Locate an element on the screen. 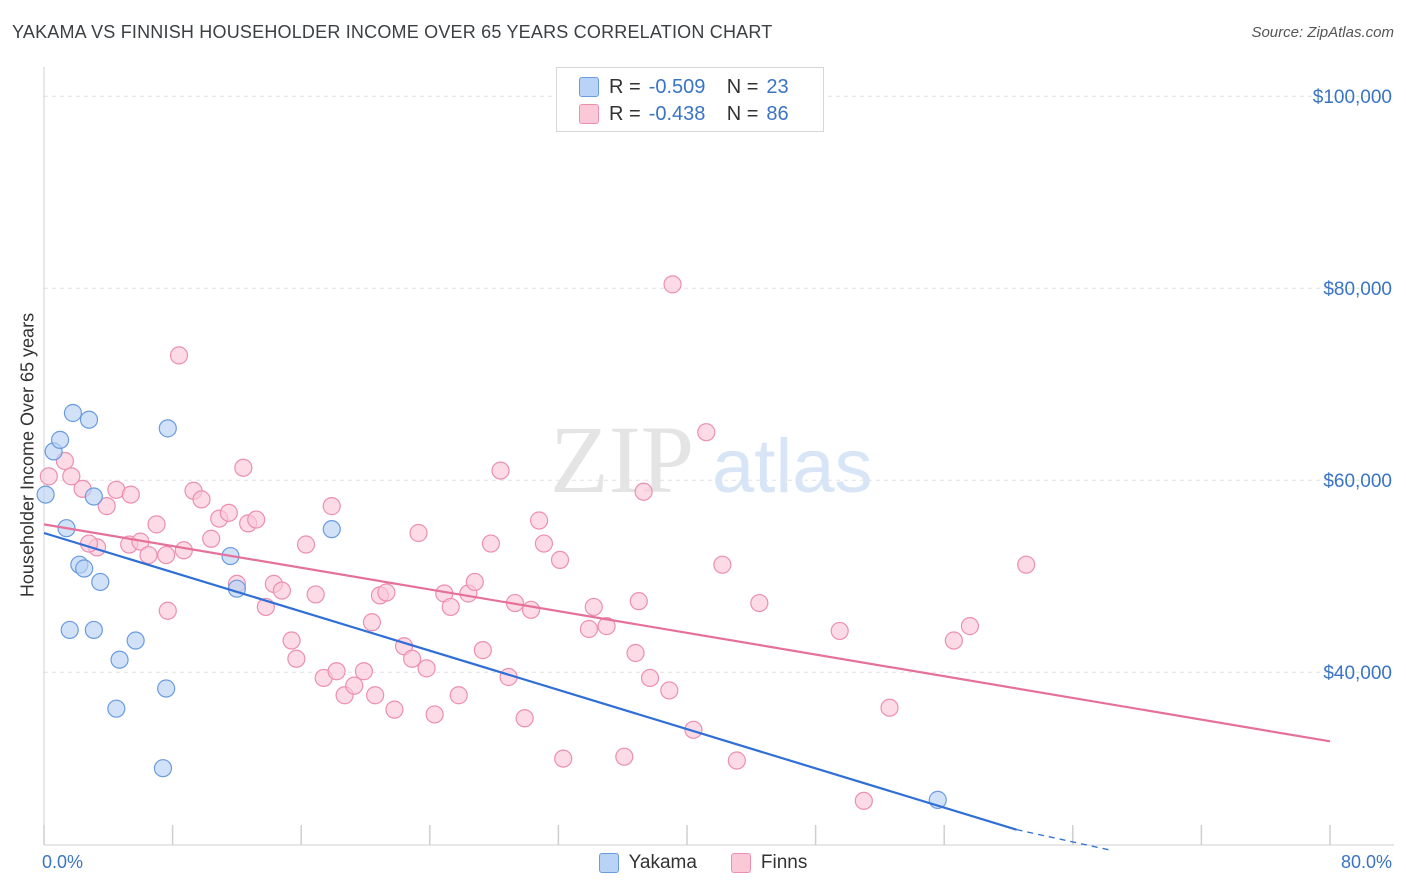 The image size is (1406, 892). source-label: Source: ZipAtlas.com is located at coordinates (1322, 32).